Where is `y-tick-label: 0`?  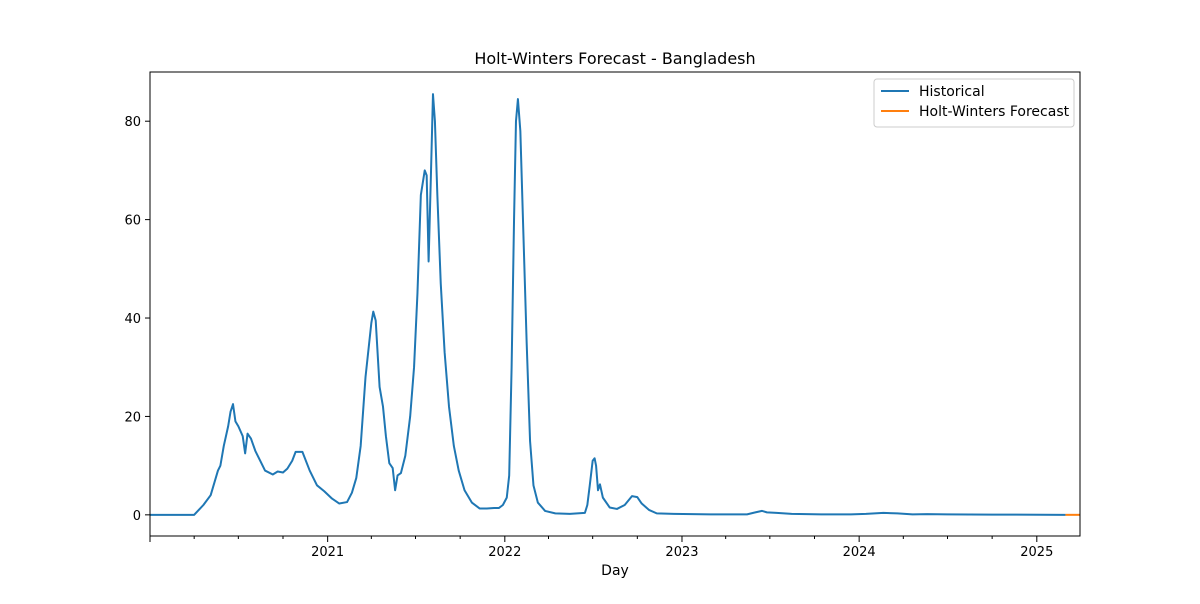
y-tick-label: 0 is located at coordinates (137, 516).